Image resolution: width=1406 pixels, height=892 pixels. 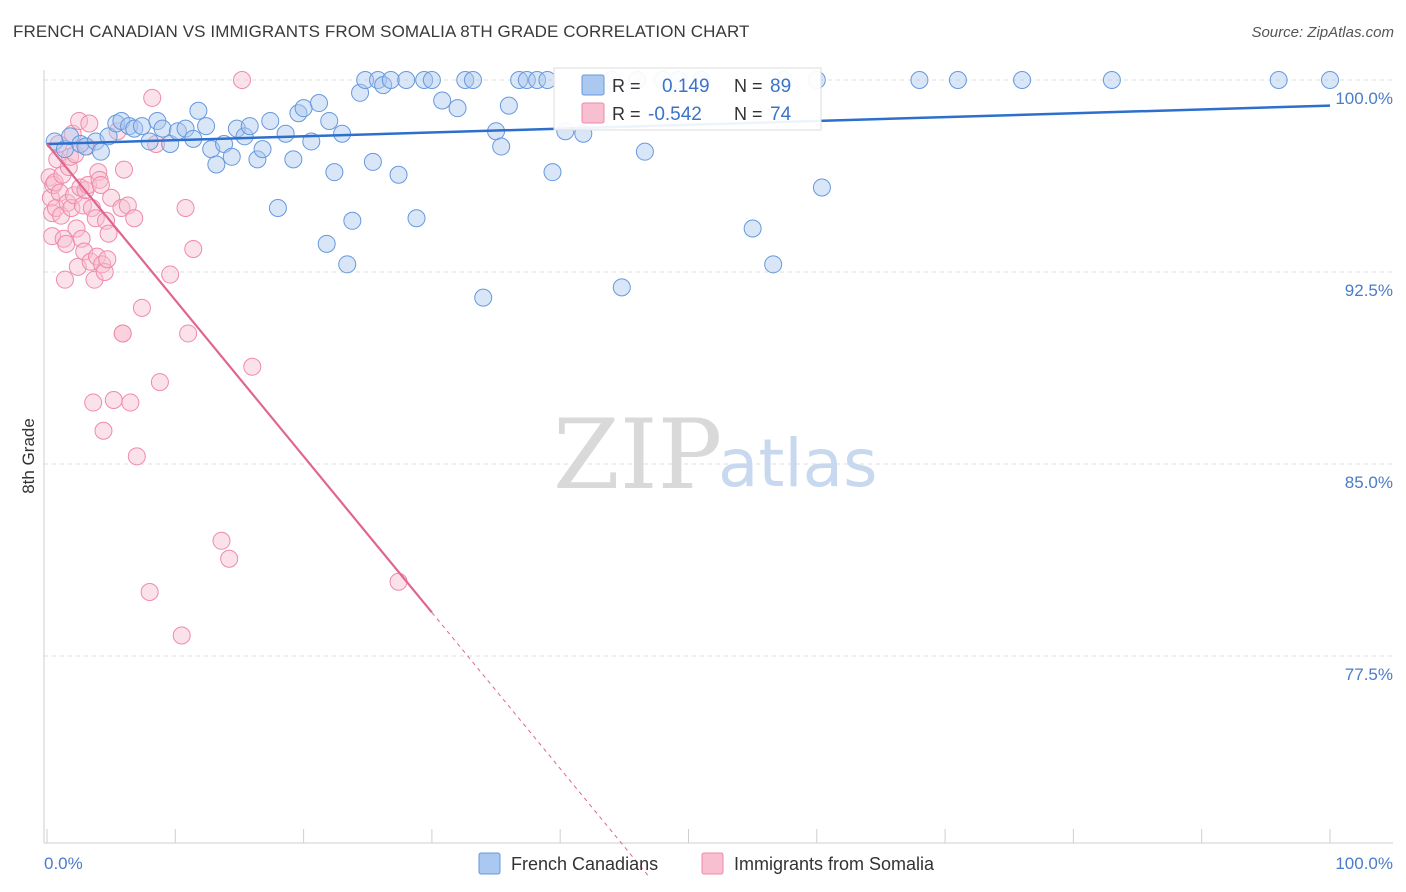 I want to click on bottom-legend-swatch-blue, so click(x=489, y=863).